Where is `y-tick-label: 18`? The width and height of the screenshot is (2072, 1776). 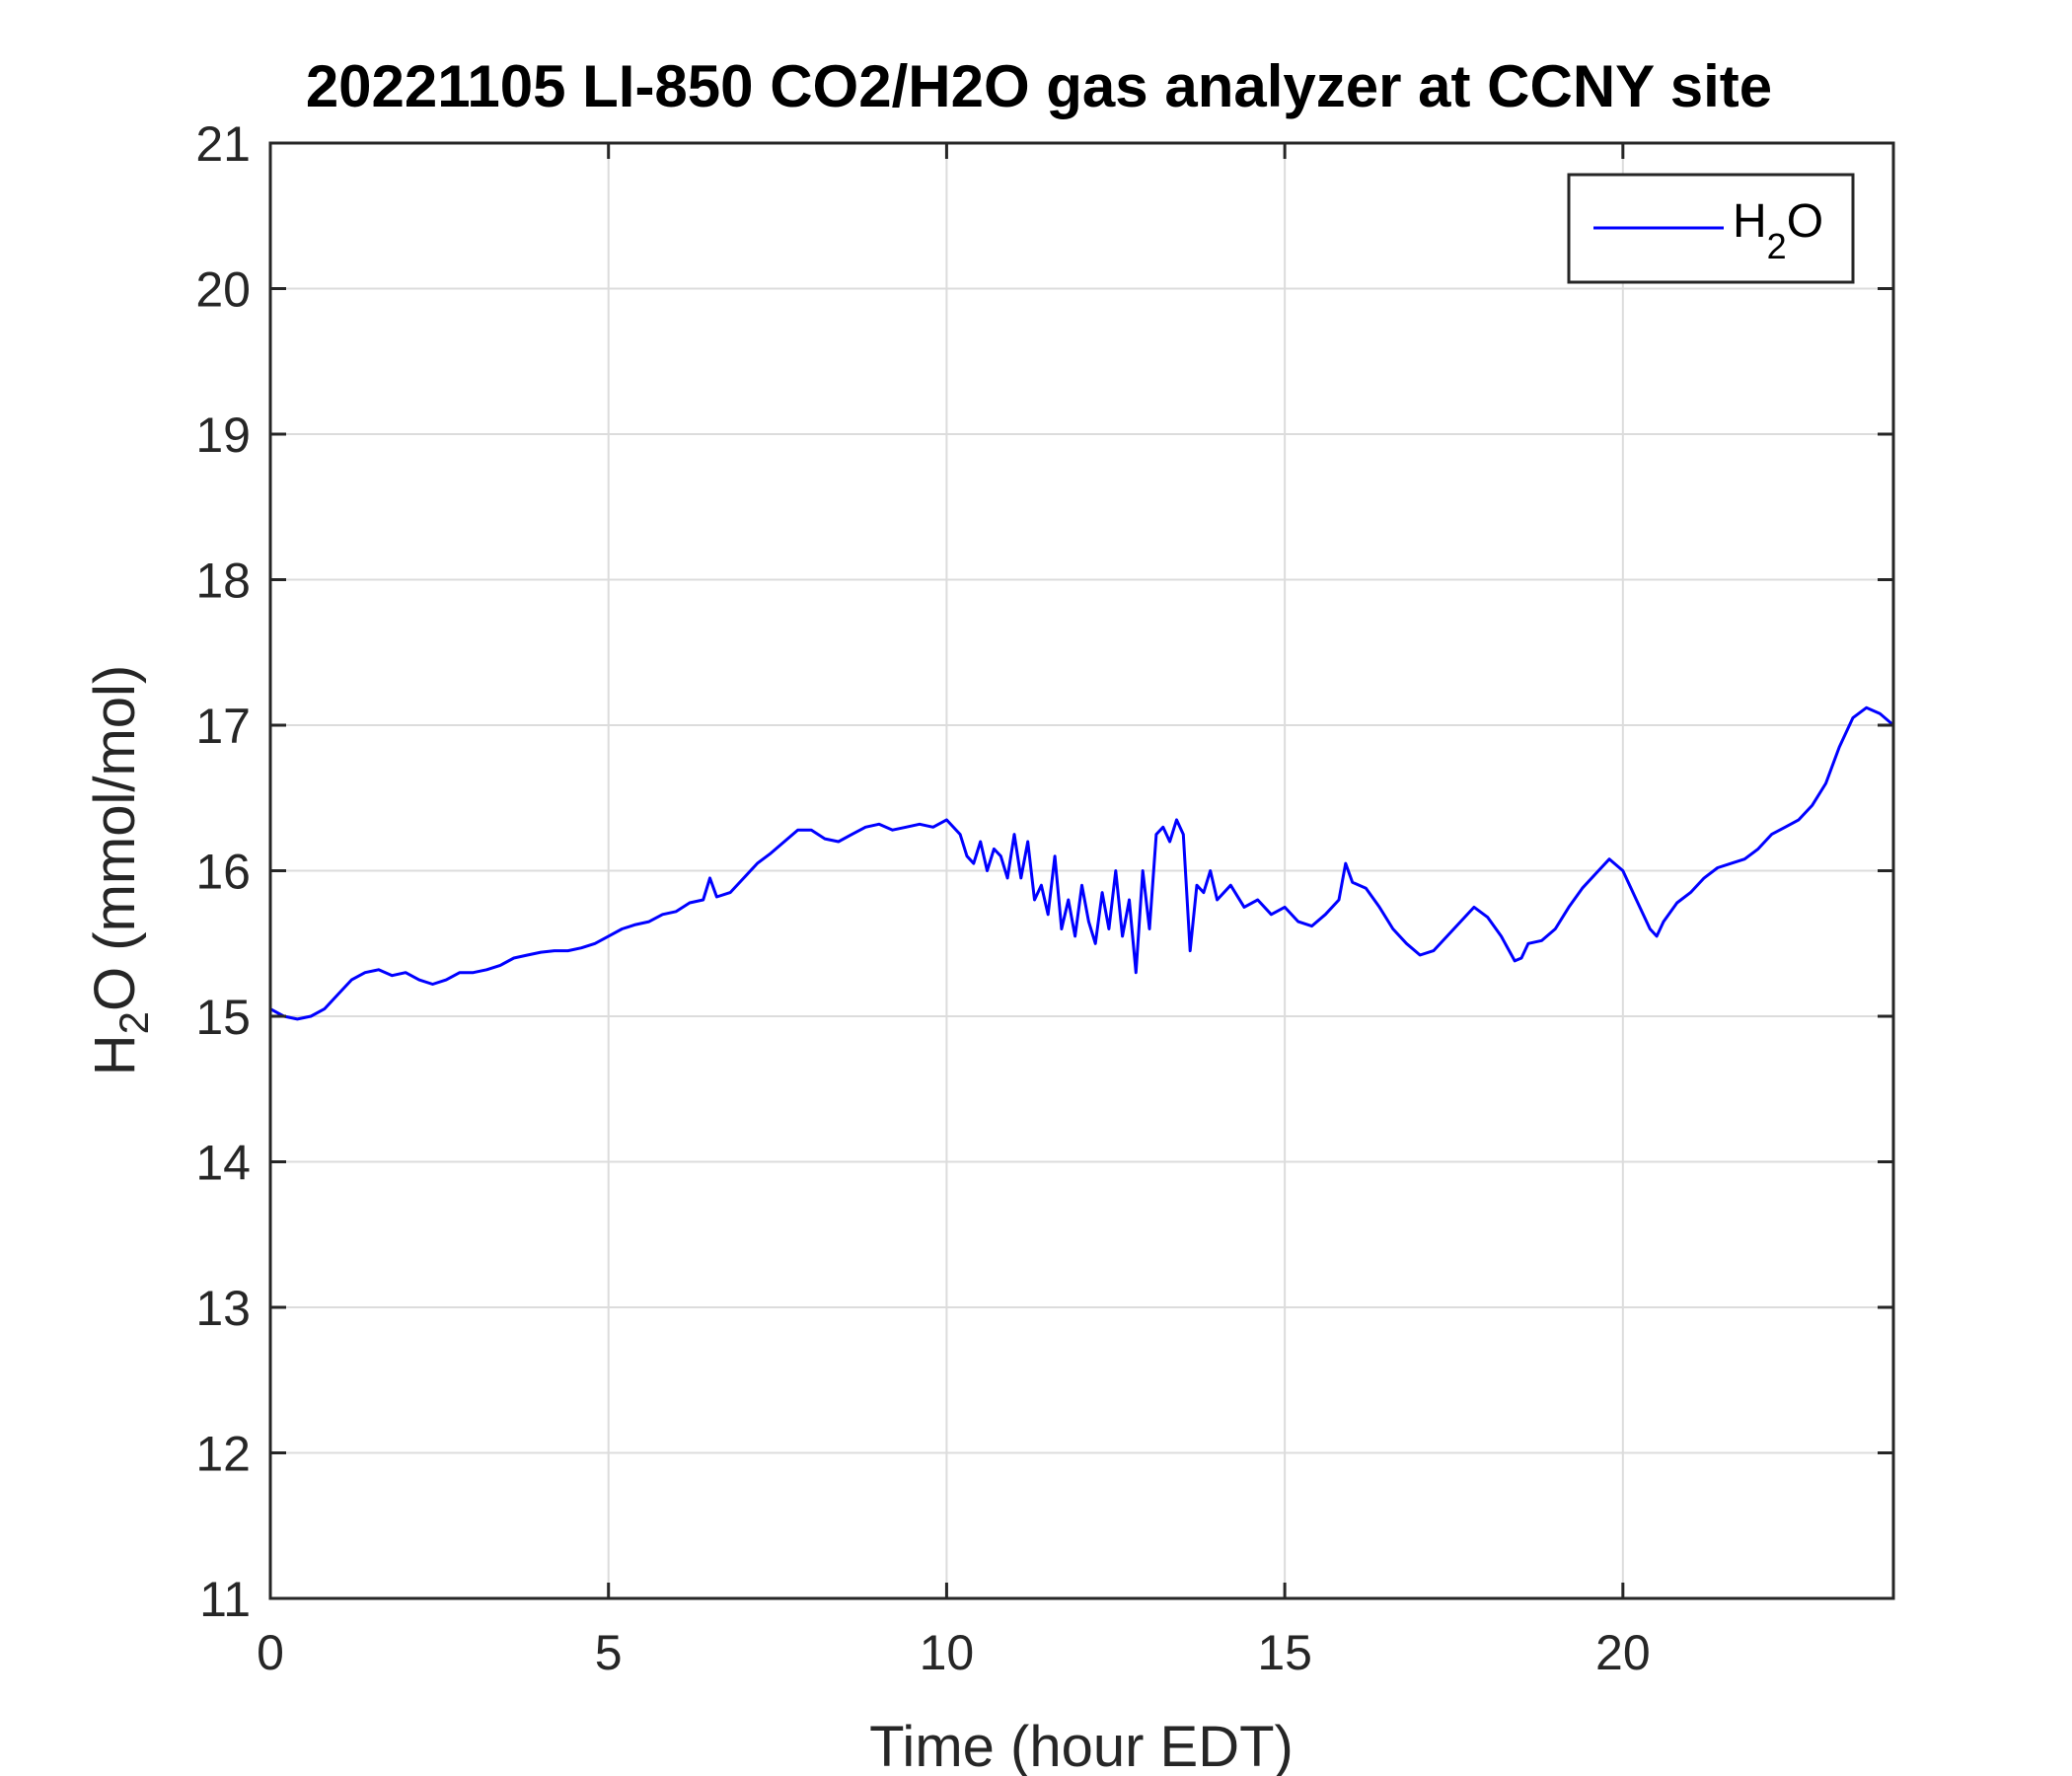
y-tick-label: 18 is located at coordinates (223, 581).